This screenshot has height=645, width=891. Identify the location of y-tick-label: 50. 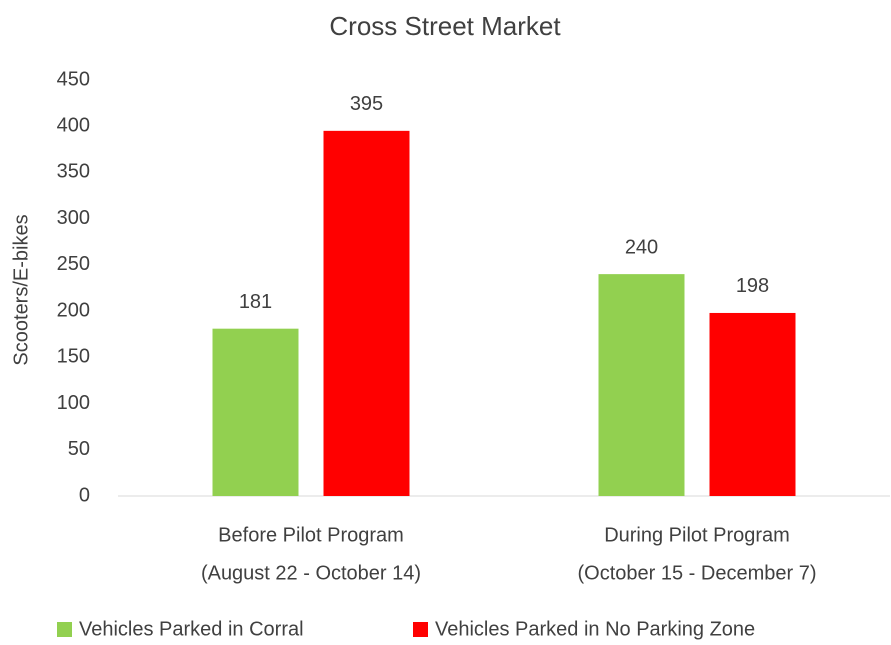
(79, 449).